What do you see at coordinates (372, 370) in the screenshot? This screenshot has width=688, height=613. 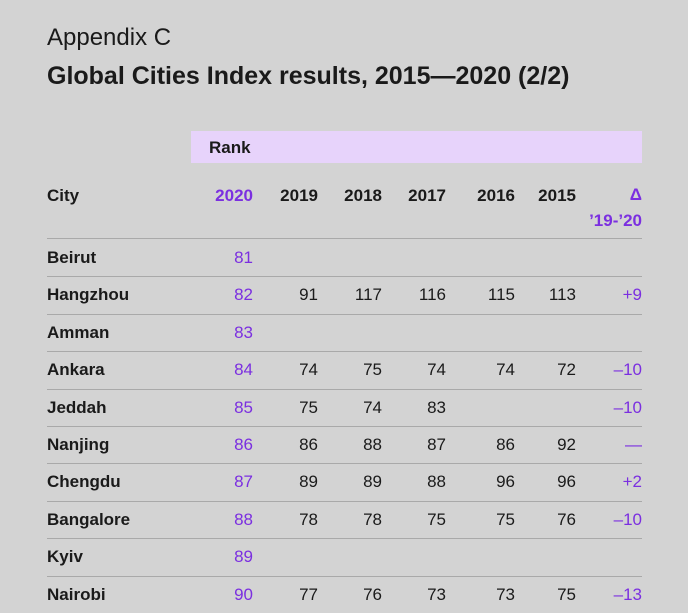 I see `rank-cell-2018: 75` at bounding box center [372, 370].